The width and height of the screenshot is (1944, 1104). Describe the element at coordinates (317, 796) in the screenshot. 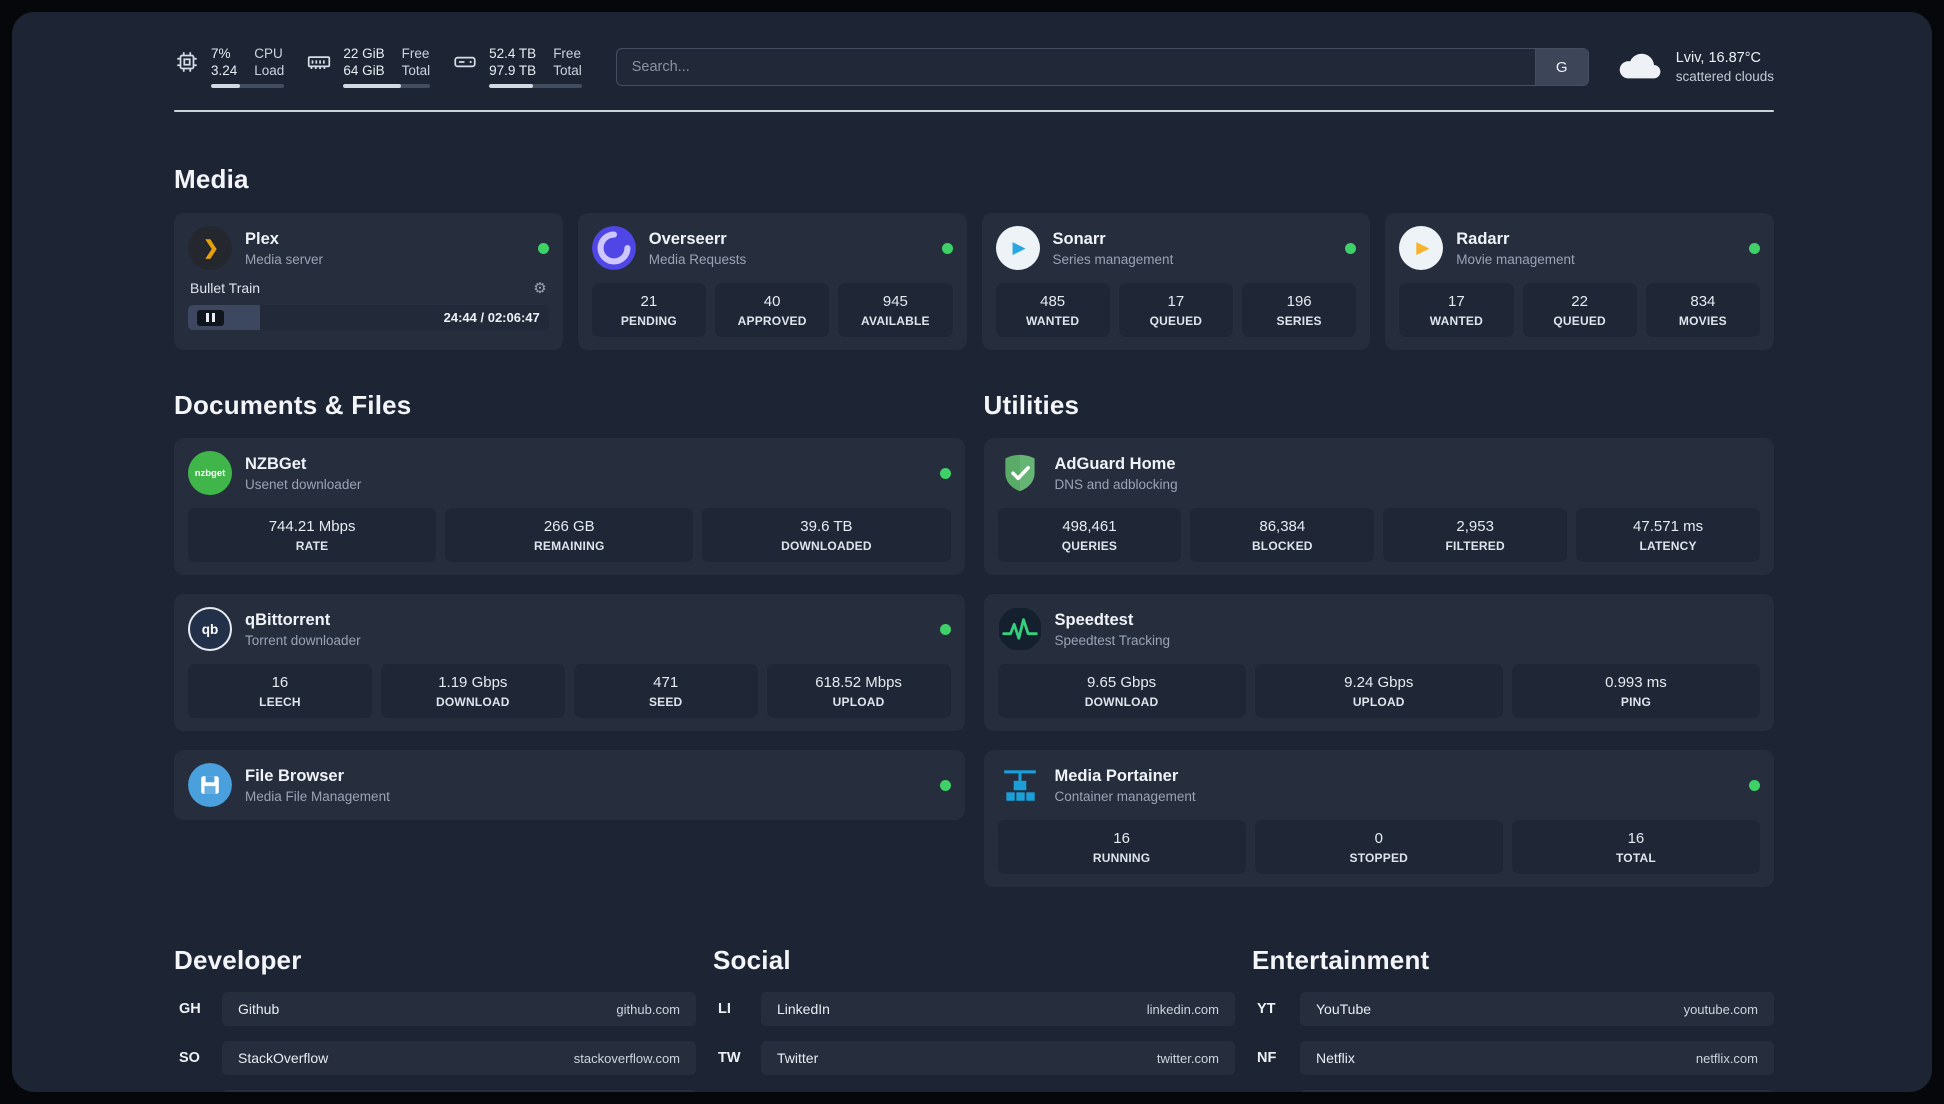

I see `app-subtitle: Media File Management` at that location.